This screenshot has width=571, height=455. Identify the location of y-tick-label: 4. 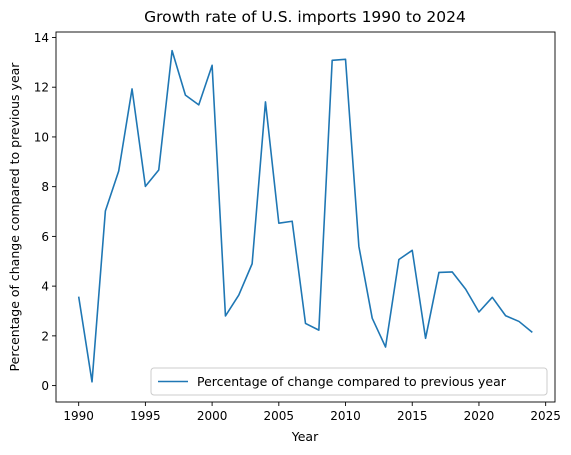
(45, 287).